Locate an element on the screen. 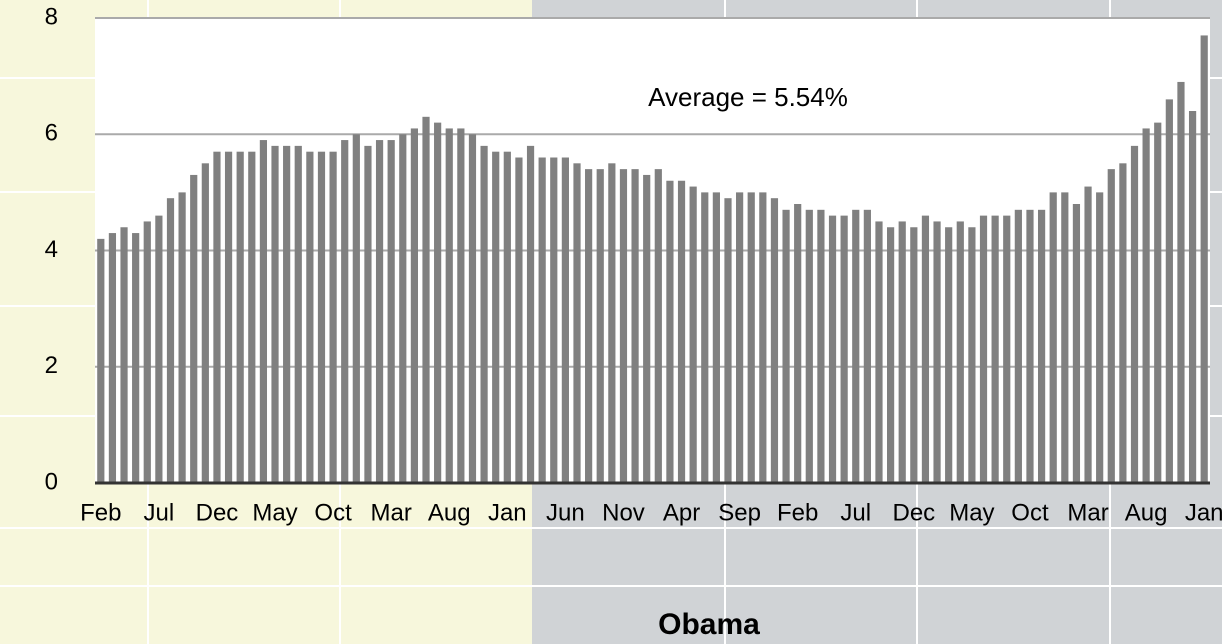 The image size is (1222, 644). annotation: Average = 5.54% is located at coordinates (748, 97).